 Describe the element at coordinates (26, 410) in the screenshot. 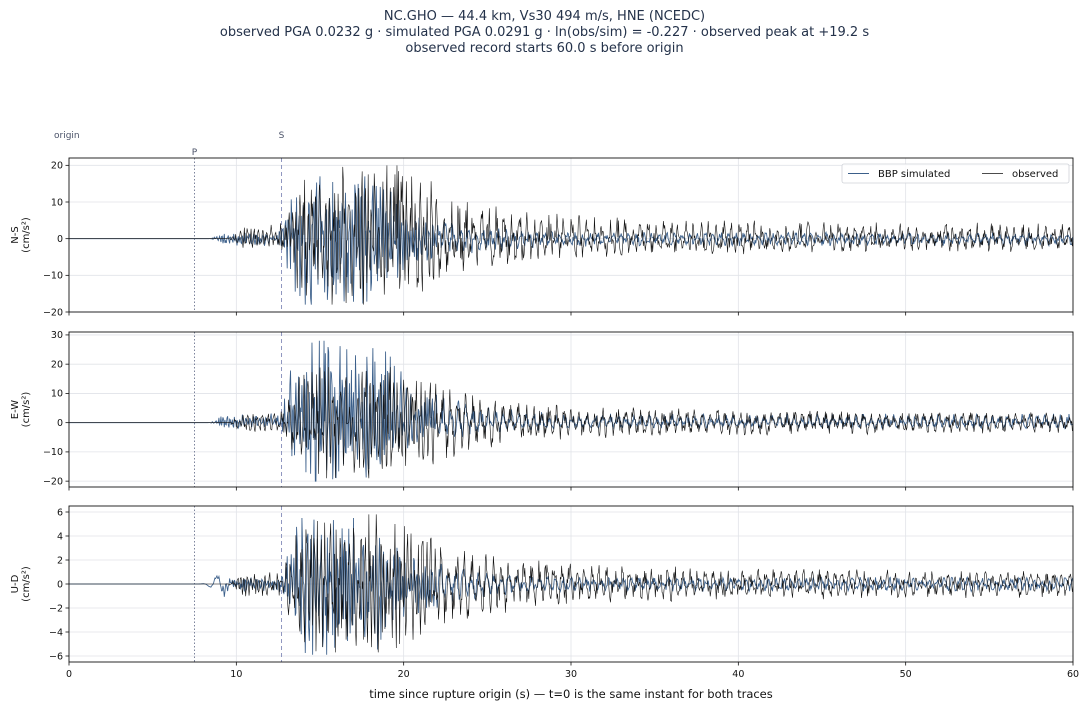

I see `y-axis-label-ew: (cm/s²)` at that location.